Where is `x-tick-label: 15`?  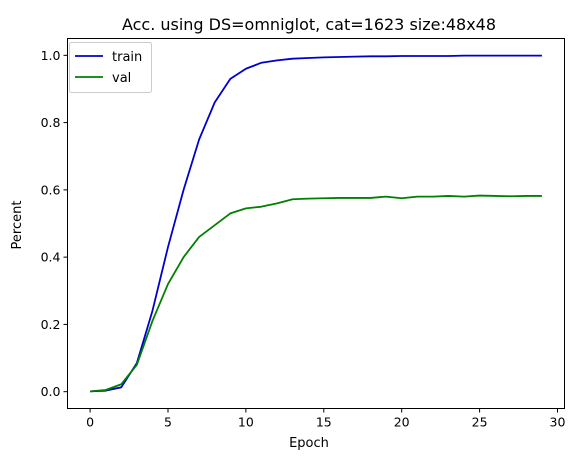
x-tick-label: 15 is located at coordinates (324, 422).